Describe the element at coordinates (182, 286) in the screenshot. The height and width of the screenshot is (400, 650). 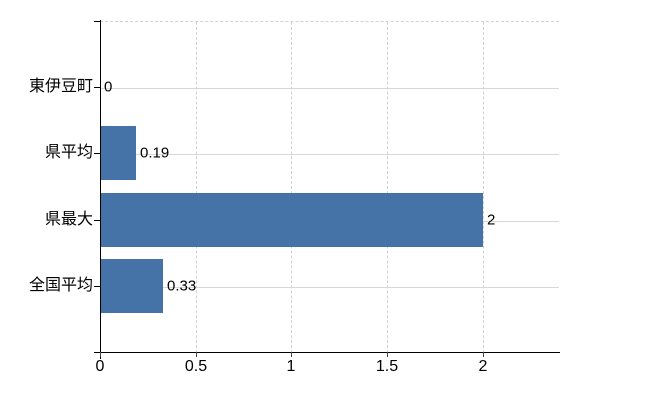
I see `bar-value-label: 0.33` at that location.